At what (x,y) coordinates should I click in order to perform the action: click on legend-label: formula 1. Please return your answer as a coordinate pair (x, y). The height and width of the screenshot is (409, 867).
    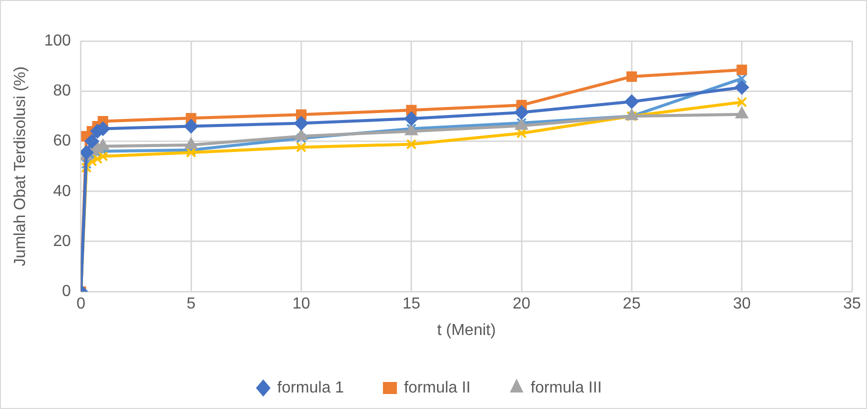
    Looking at the image, I should click on (310, 387).